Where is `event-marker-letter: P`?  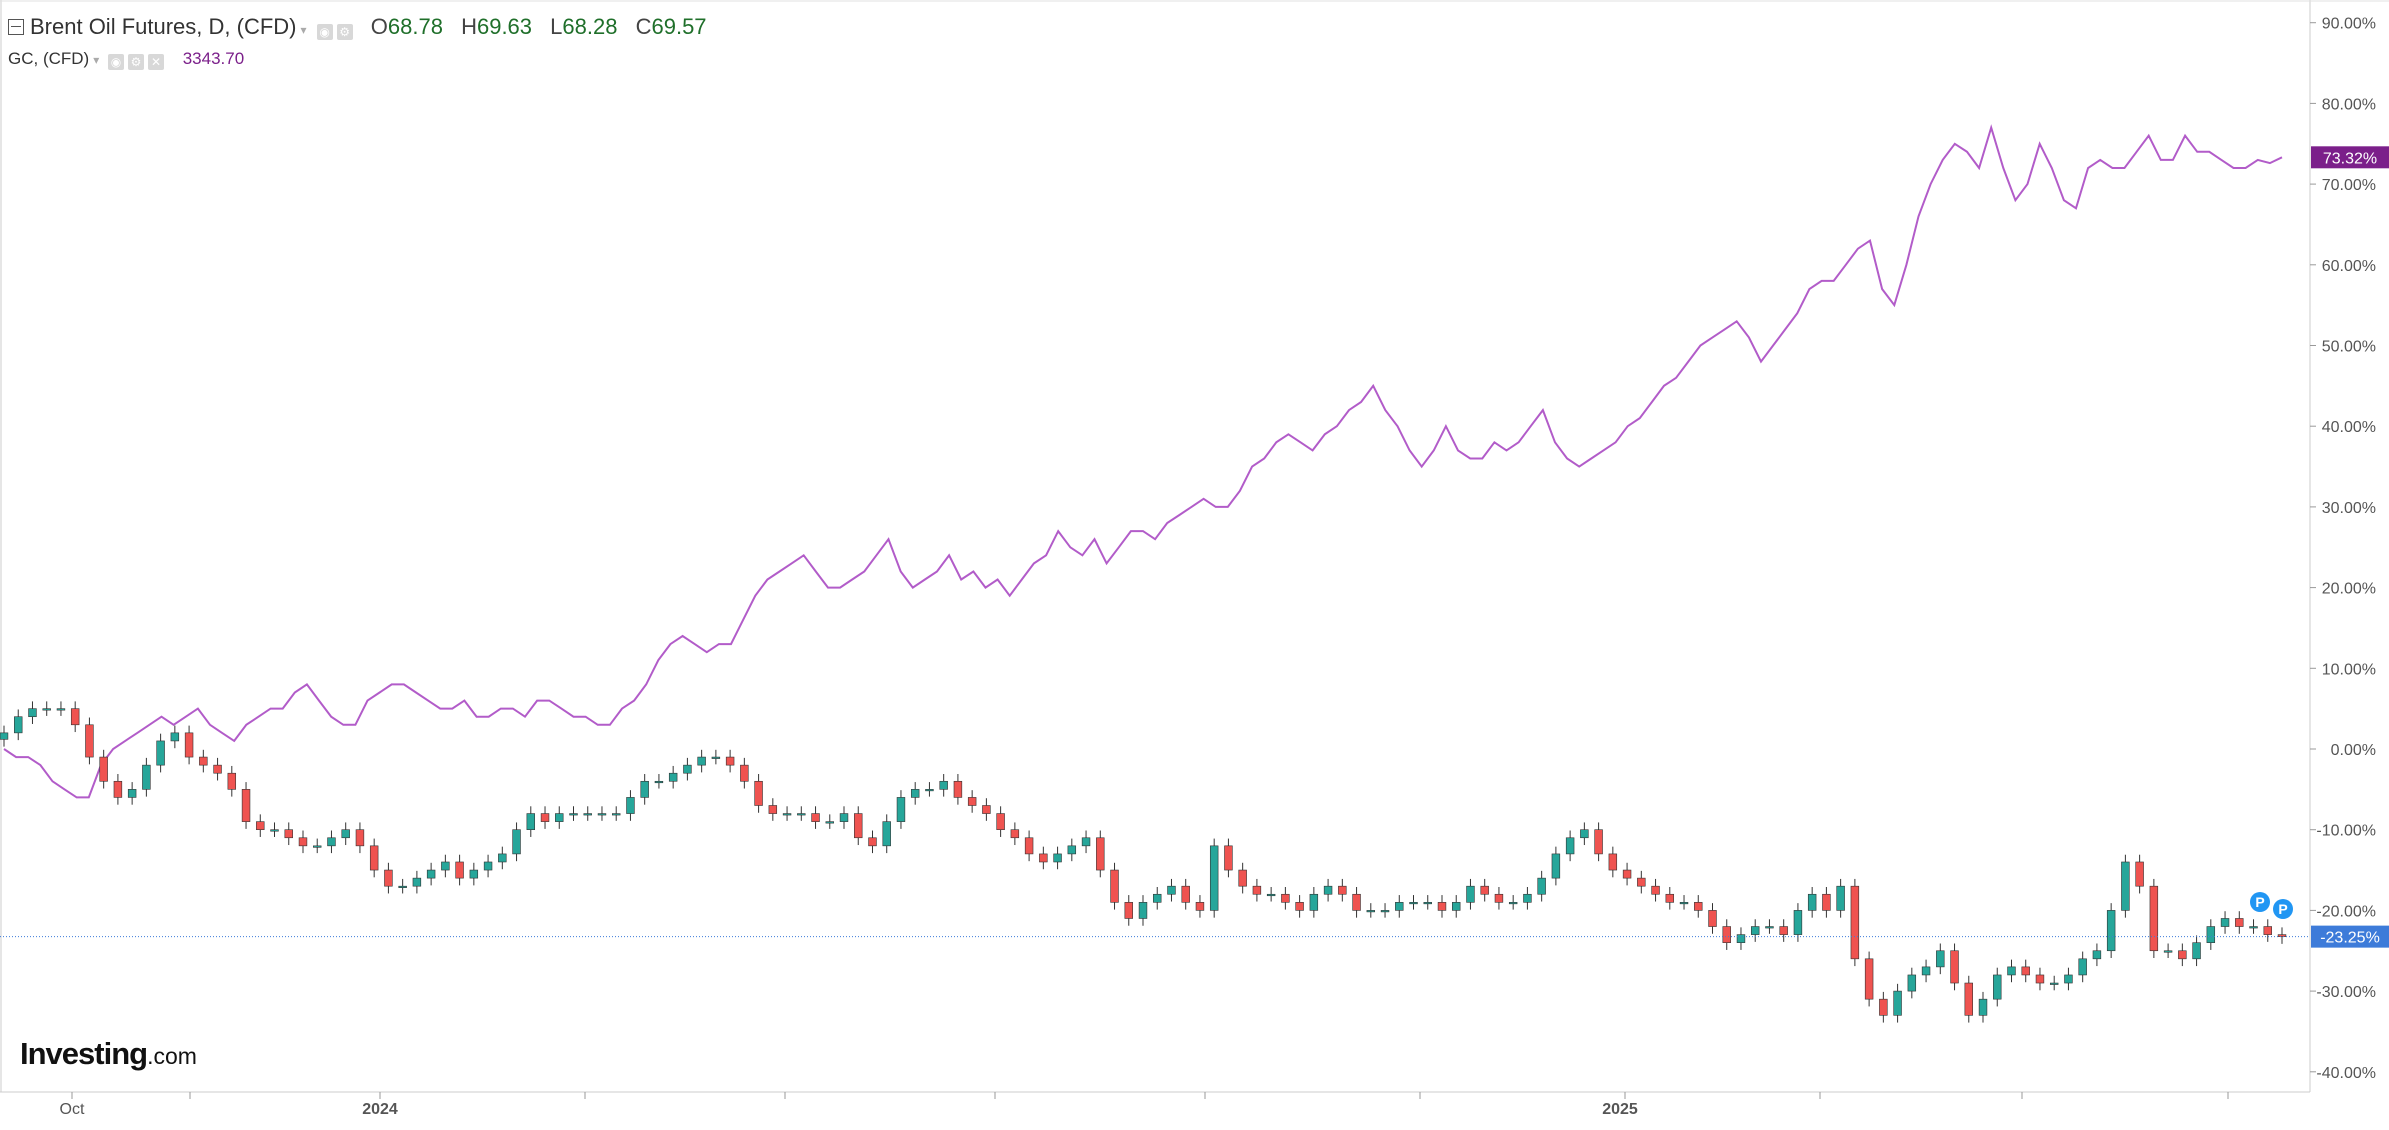 event-marker-letter: P is located at coordinates (2282, 909).